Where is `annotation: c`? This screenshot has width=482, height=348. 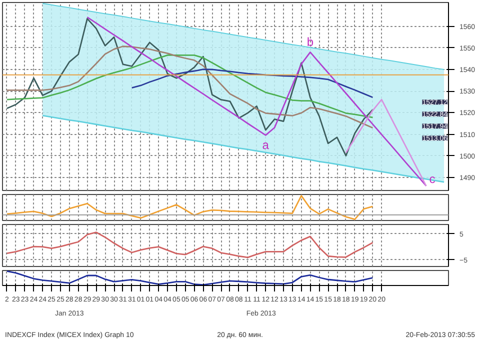 annotation: c is located at coordinates (432, 179).